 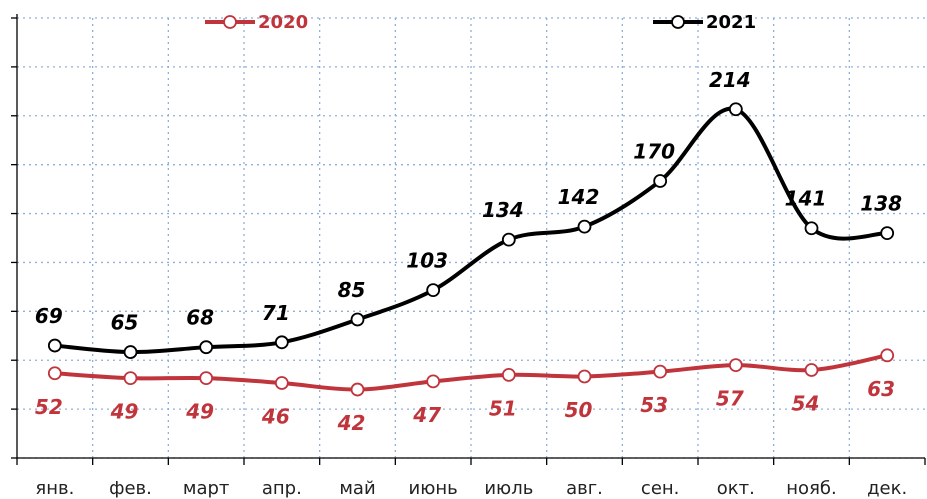 I want to click on series-line, so click(x=471, y=372).